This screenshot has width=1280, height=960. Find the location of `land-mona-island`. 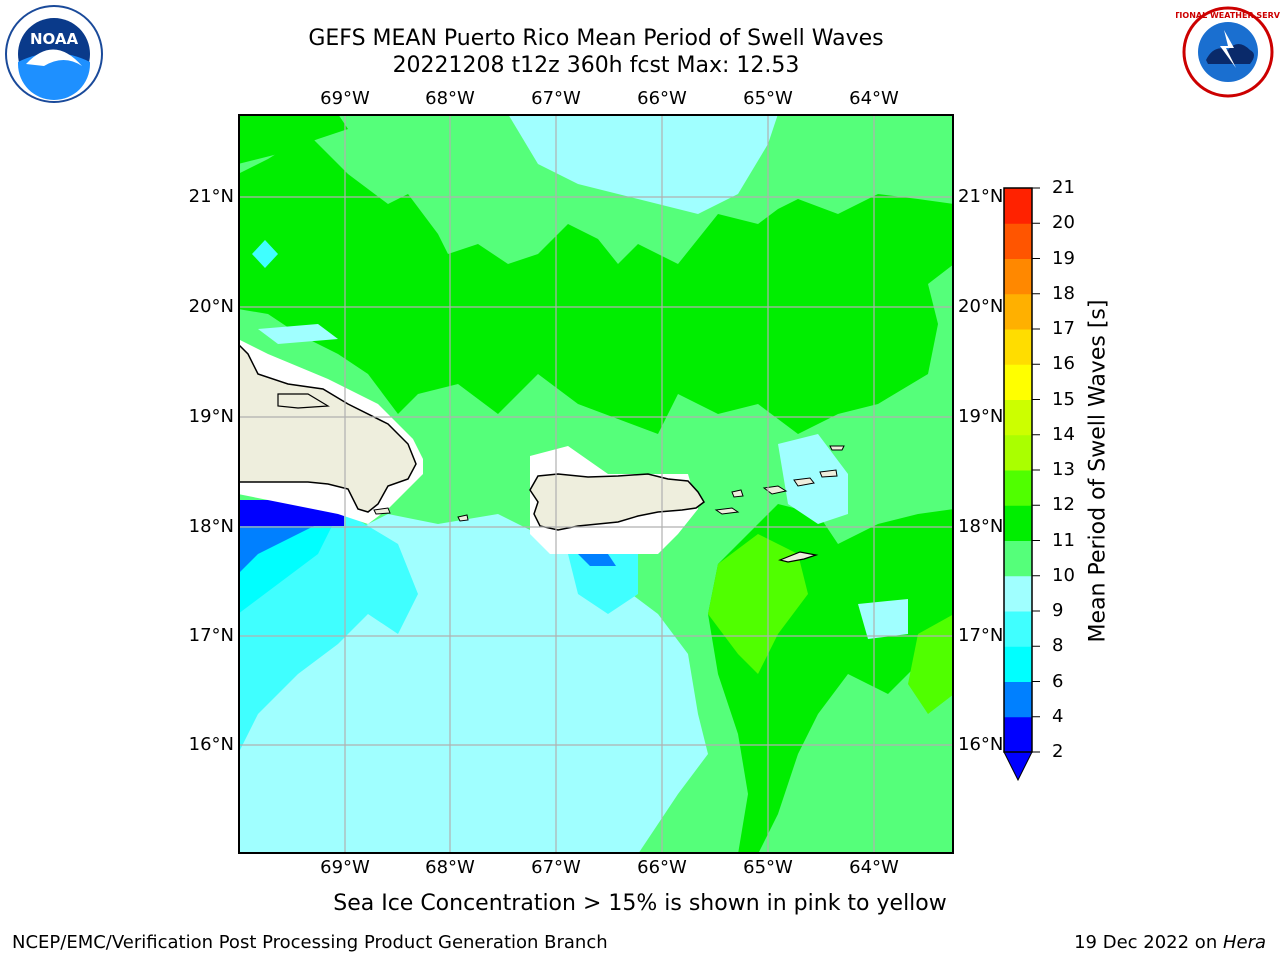

land-mona-island is located at coordinates (463, 518).